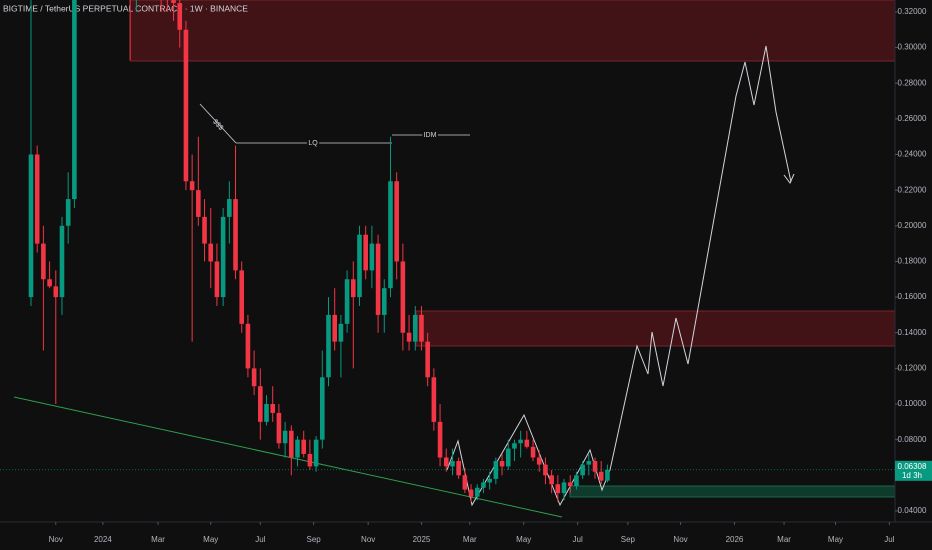  I want to click on sweep-line, so click(218, 123).